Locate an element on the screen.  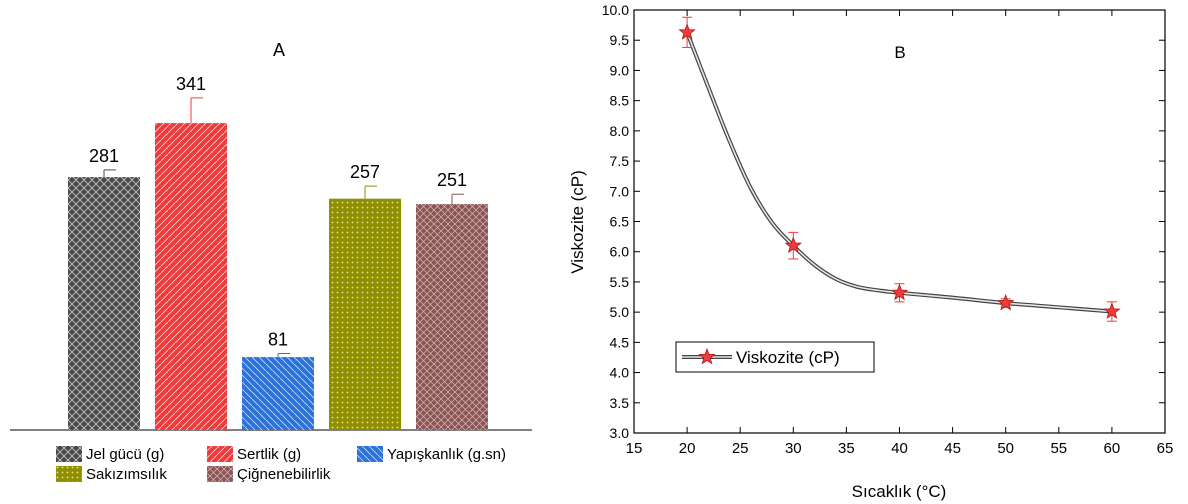
bar-value-label-3: 257 is located at coordinates (365, 172).